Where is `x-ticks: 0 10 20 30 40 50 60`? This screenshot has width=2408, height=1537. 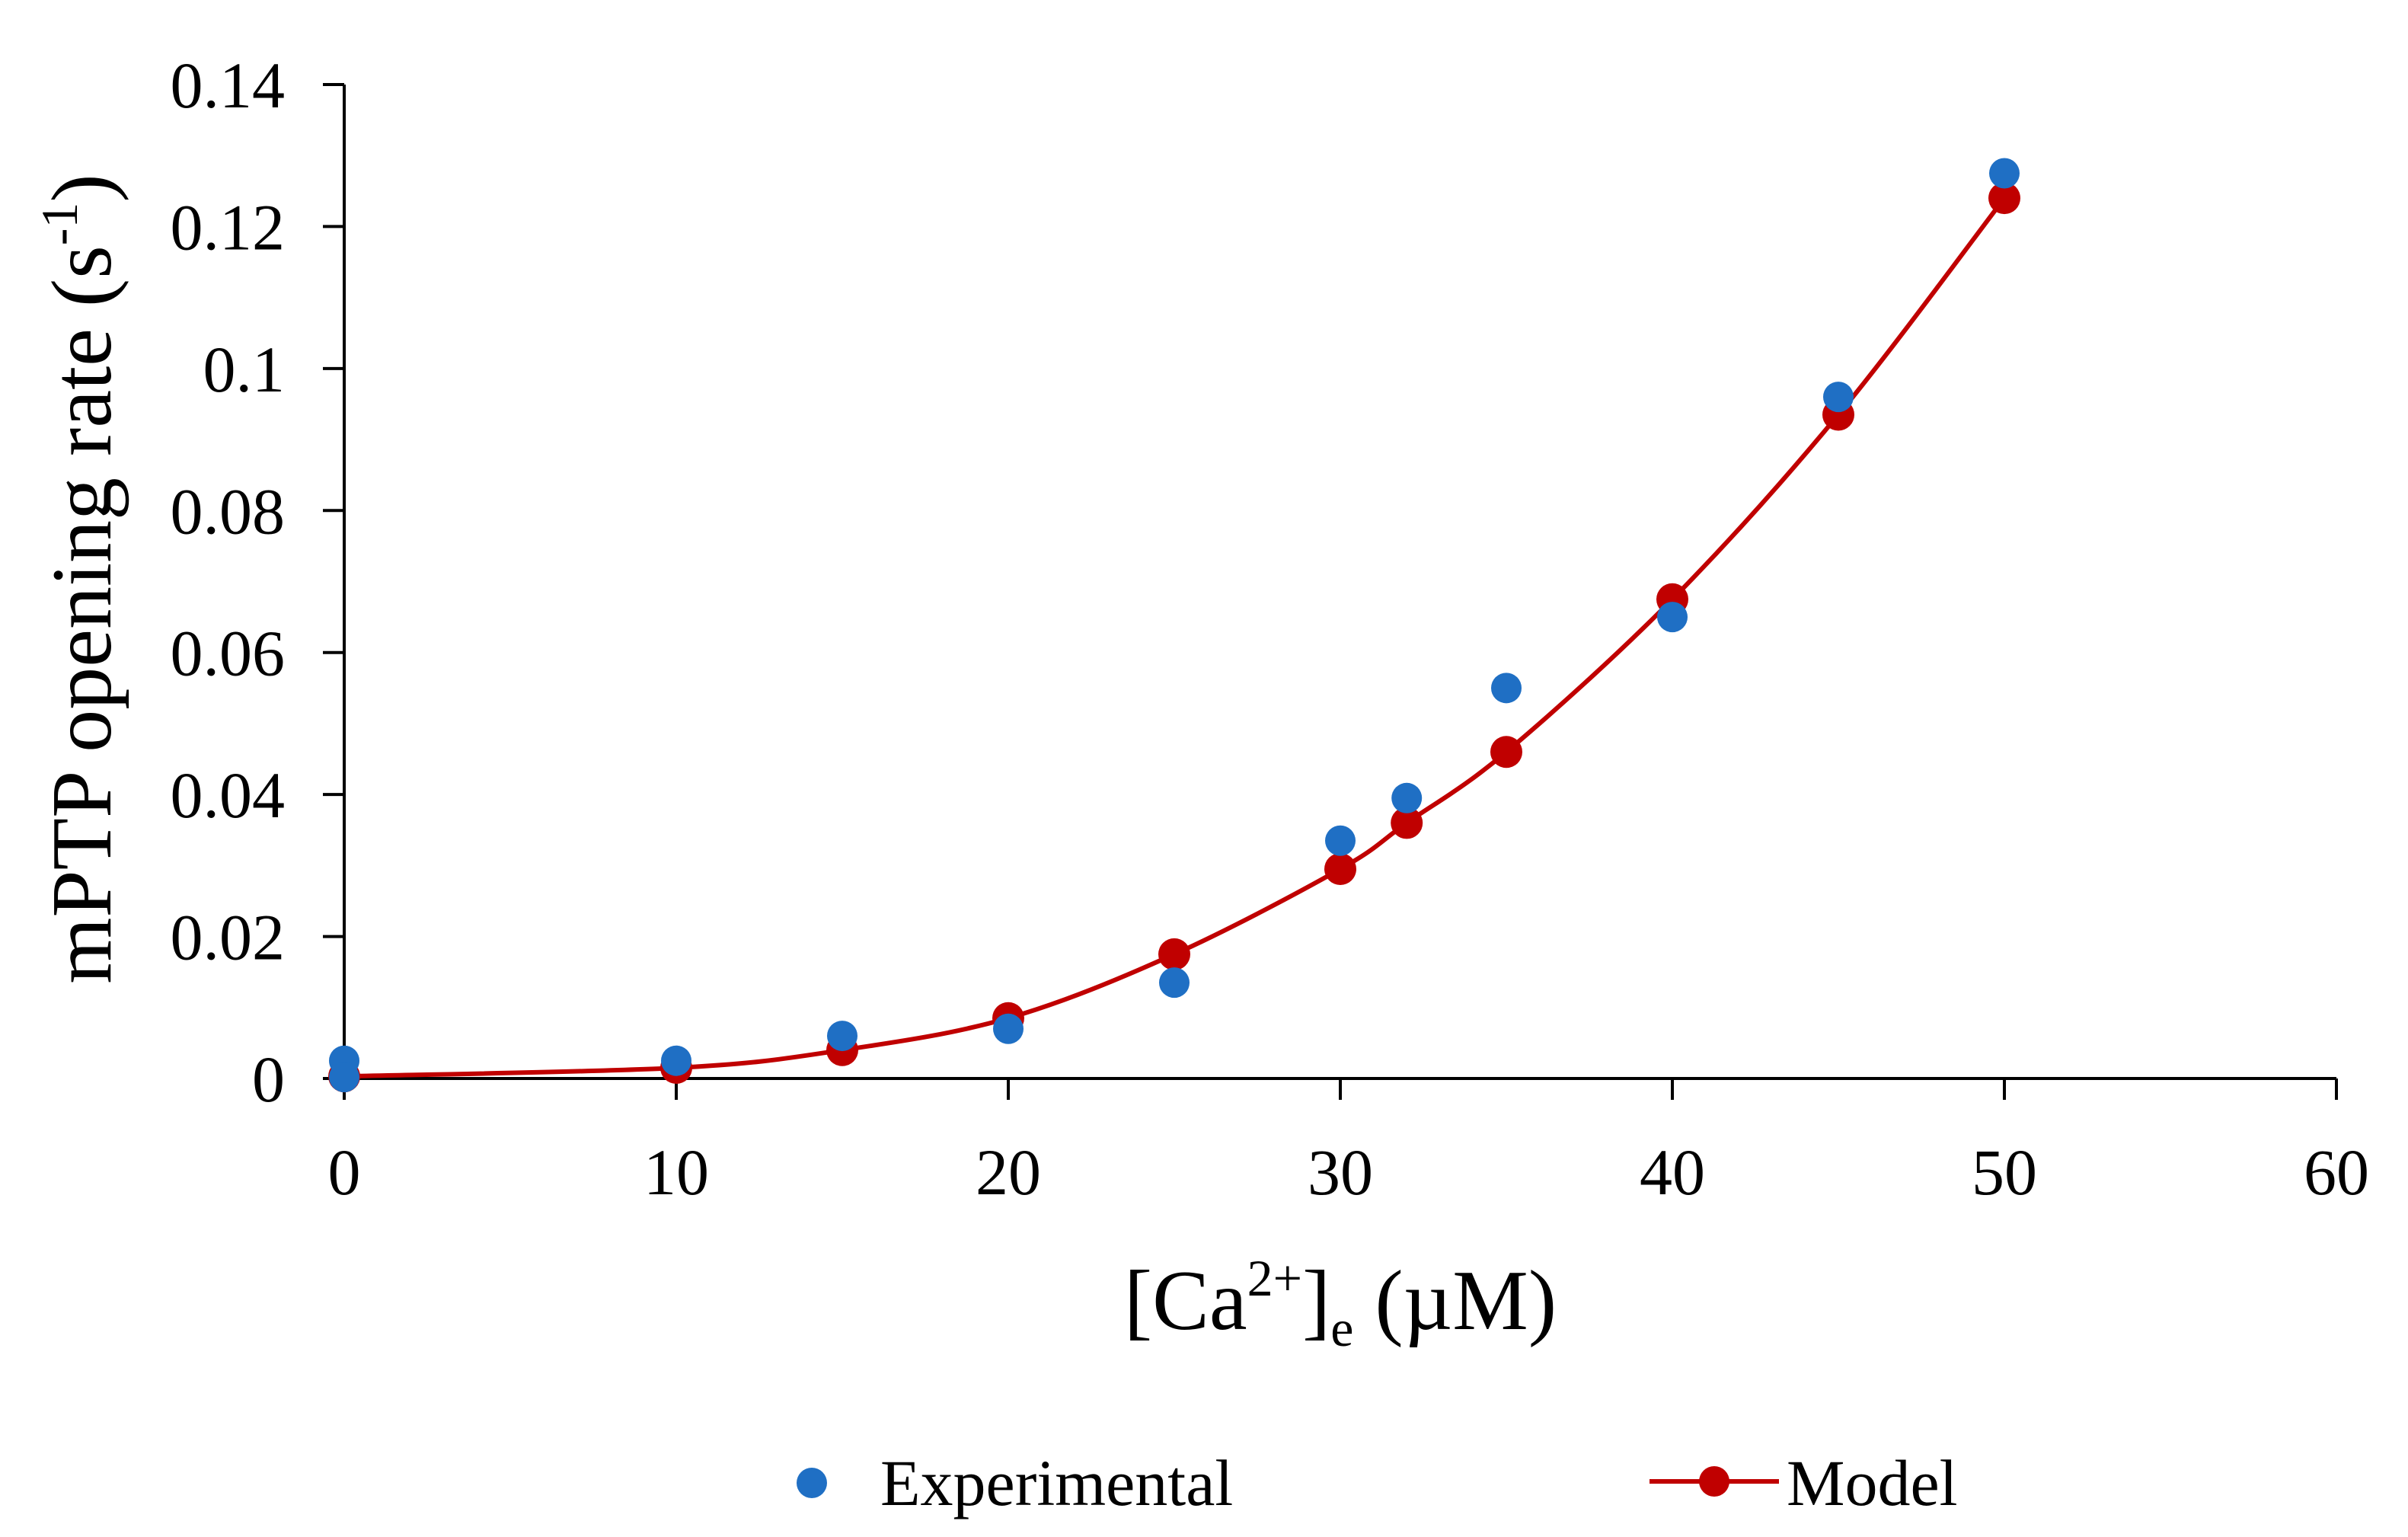 x-ticks: 0 10 20 30 40 50 60 is located at coordinates (1349, 1143).